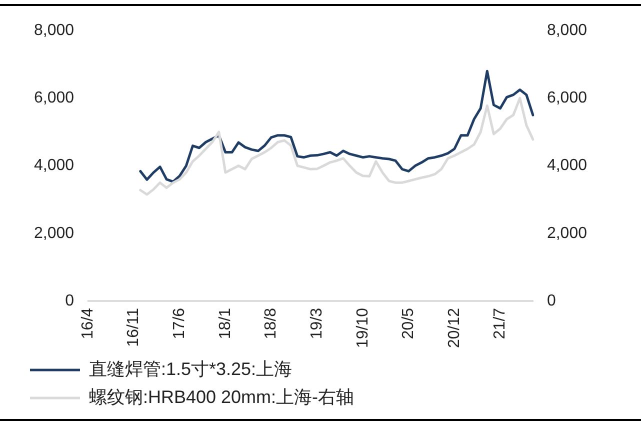 The width and height of the screenshot is (641, 424). I want to click on x-tick-label: 20/5, so click(409, 324).